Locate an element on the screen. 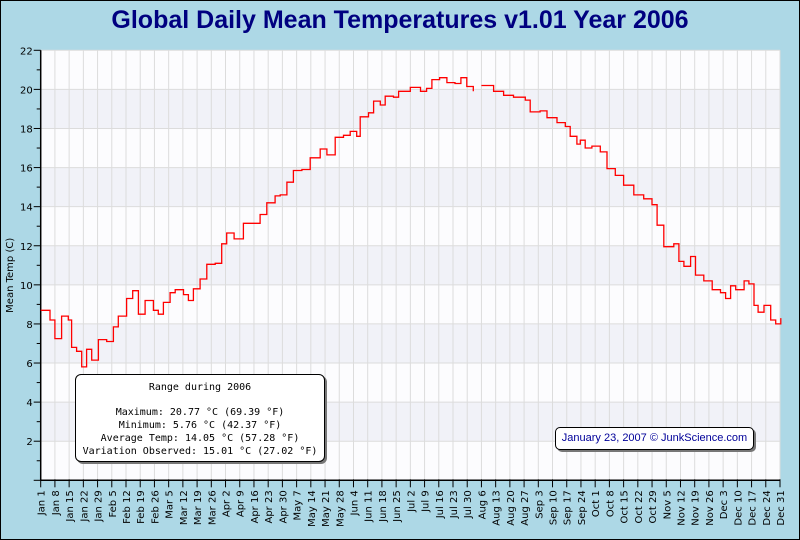 This screenshot has width=800, height=540. credit-annotation: January 23, 2007 © JunkScience.com is located at coordinates (654, 438).